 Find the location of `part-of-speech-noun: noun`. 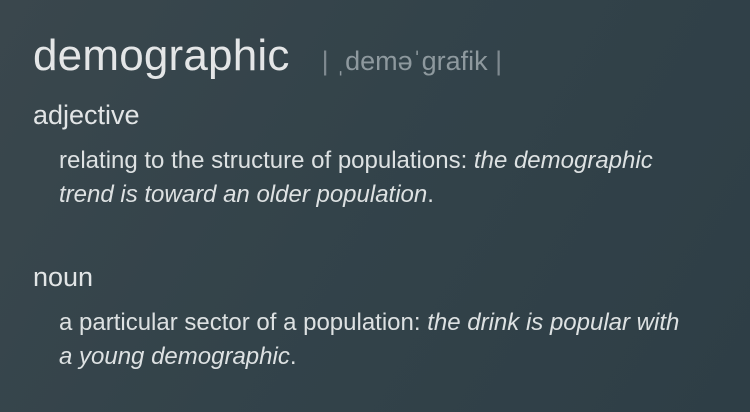

part-of-speech-noun: noun is located at coordinates (63, 277).